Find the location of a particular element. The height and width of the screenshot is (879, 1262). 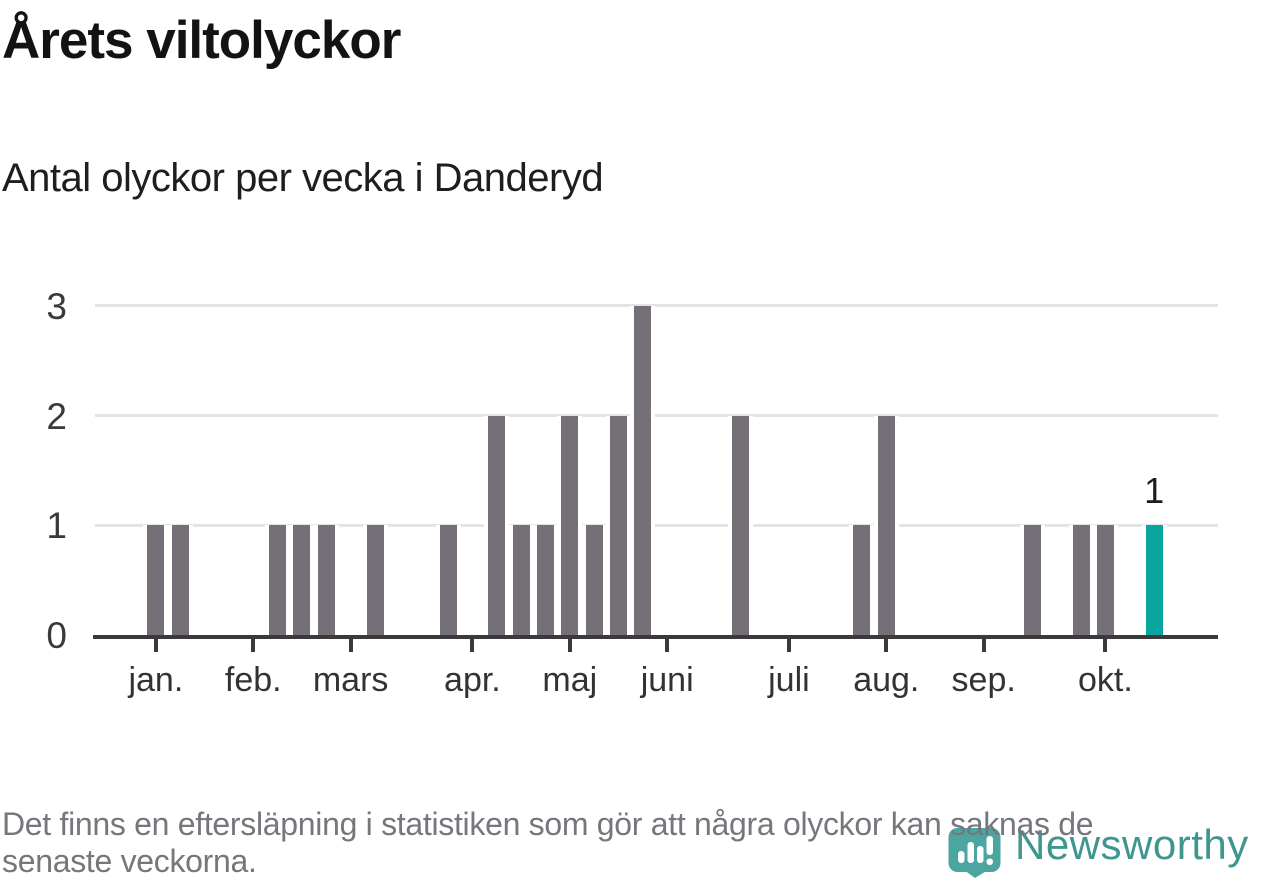

x-axis-line is located at coordinates (655, 637).